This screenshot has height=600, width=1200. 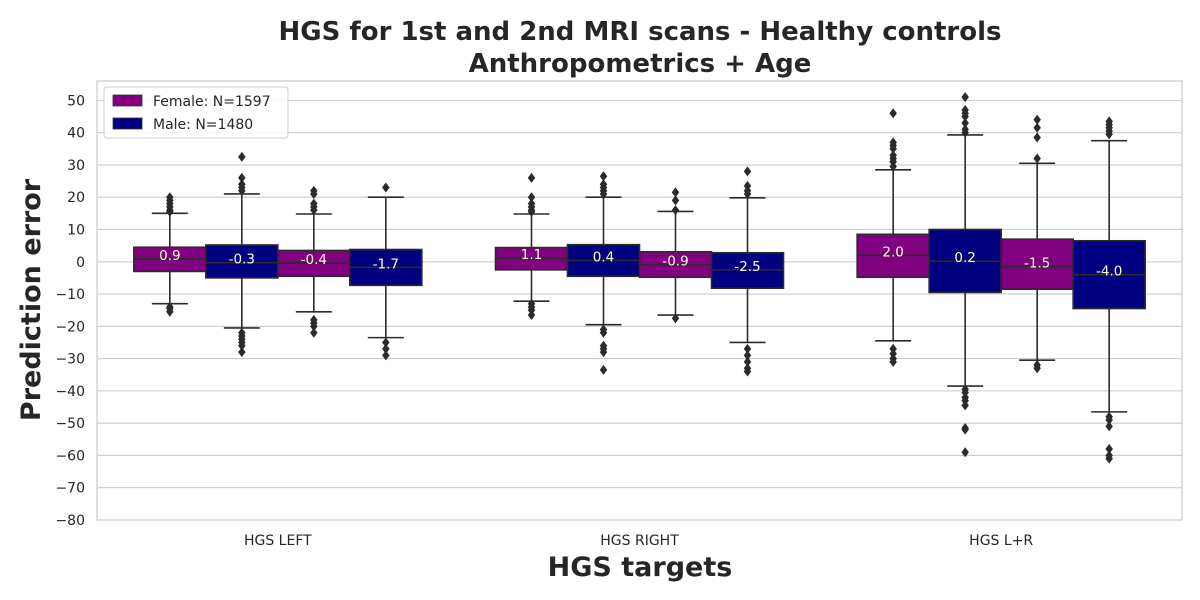 I want to click on box-12: -4.0, so click(x=1109, y=290).